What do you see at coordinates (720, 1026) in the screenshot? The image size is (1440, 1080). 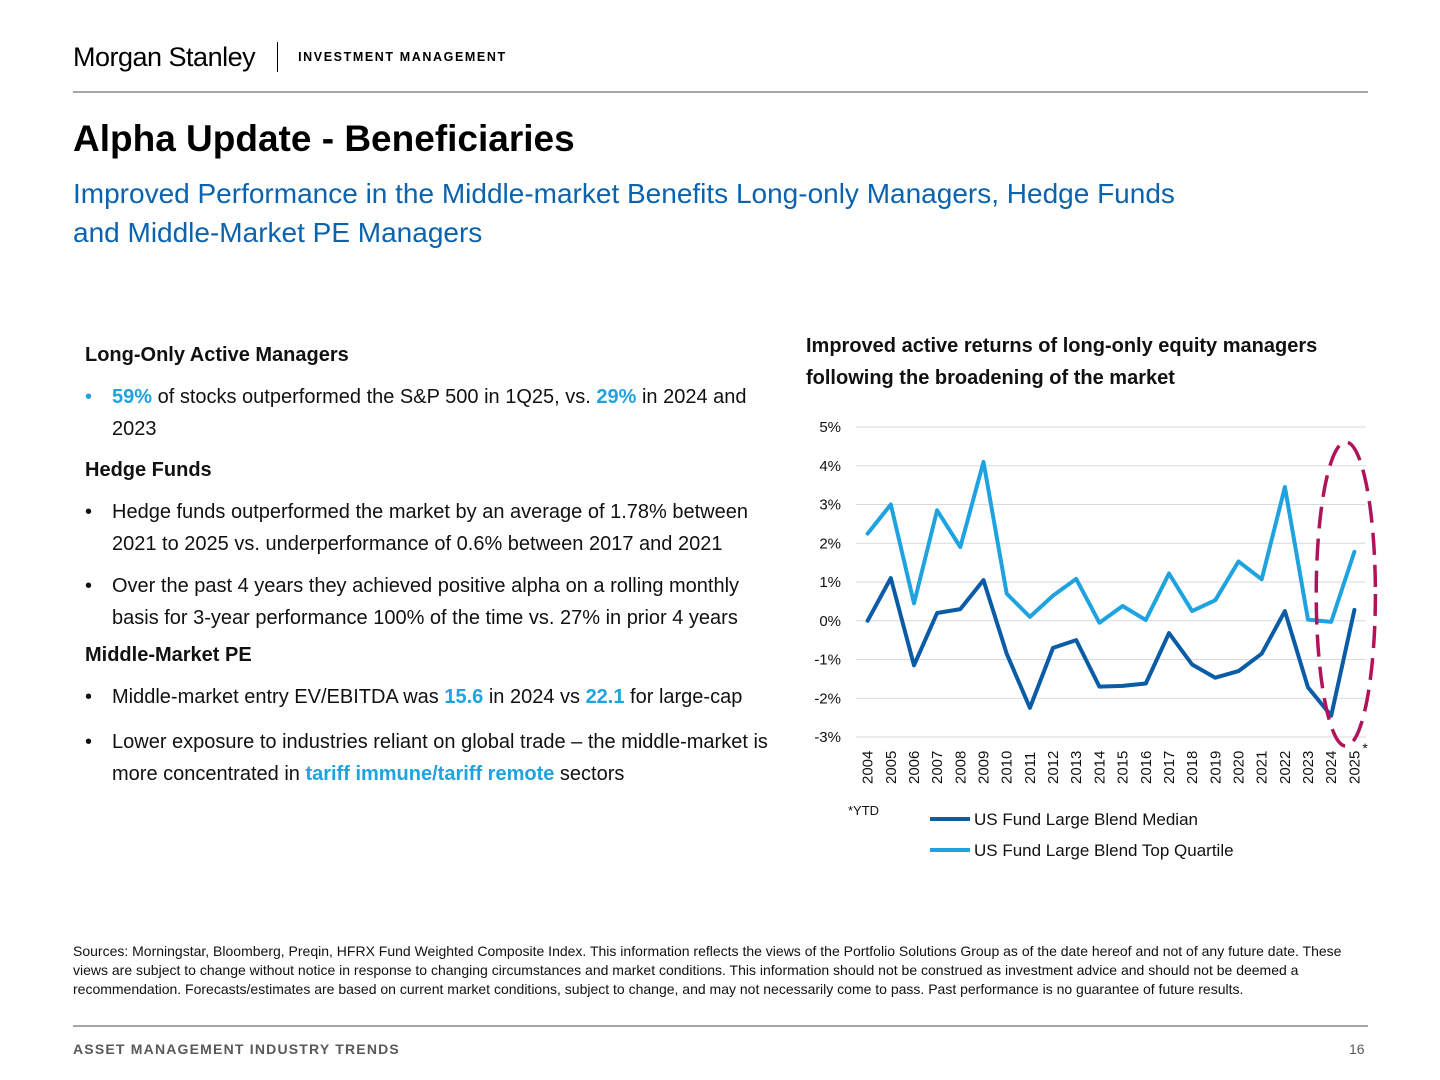 I see `footer-rule` at bounding box center [720, 1026].